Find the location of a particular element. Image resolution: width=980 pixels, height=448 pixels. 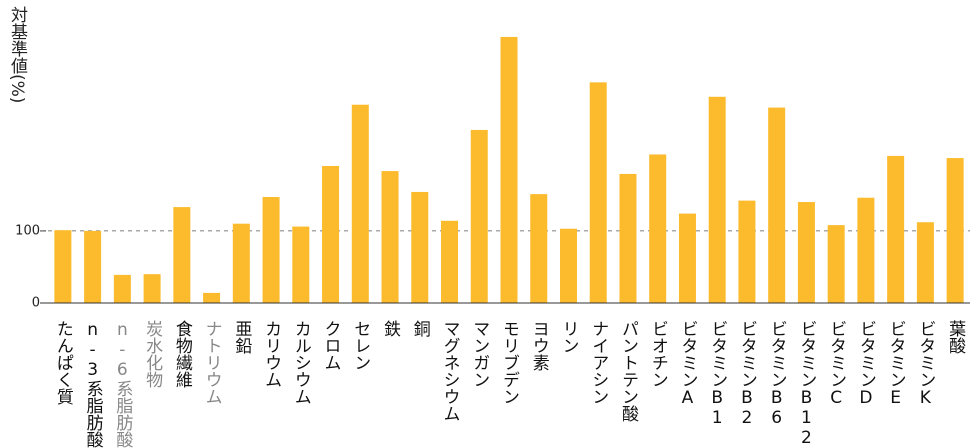

x-tick-label: 鉄 is located at coordinates (390, 328).